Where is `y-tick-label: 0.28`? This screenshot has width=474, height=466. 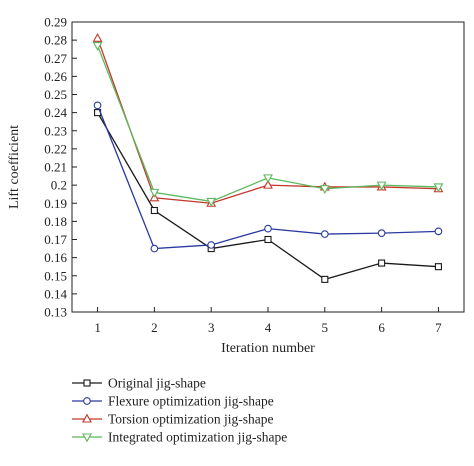 y-tick-label: 0.28 is located at coordinates (55, 40).